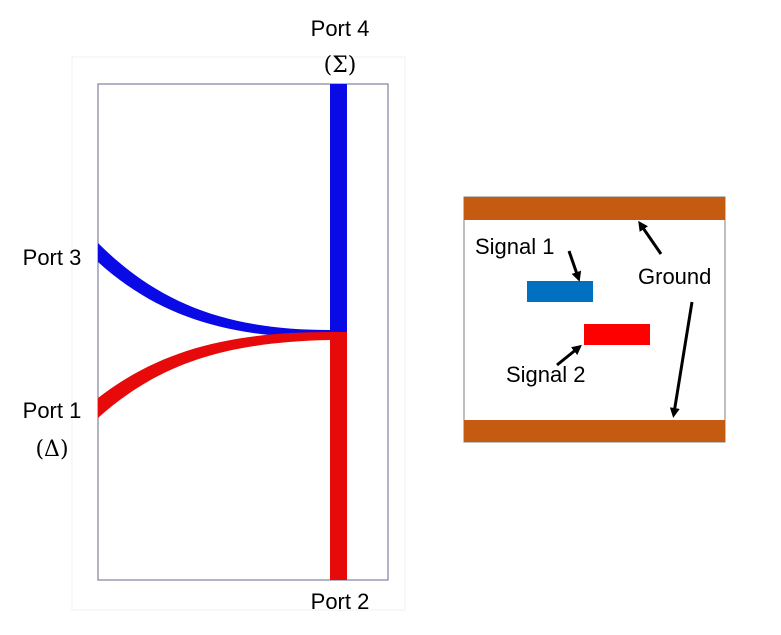 The height and width of the screenshot is (635, 781). Describe the element at coordinates (681, 359) in the screenshot. I see `bottom-ground-arrow` at that location.